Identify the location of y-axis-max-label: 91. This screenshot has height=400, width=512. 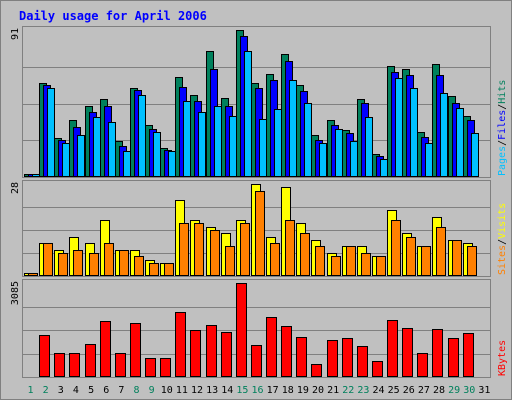
(15, 34).